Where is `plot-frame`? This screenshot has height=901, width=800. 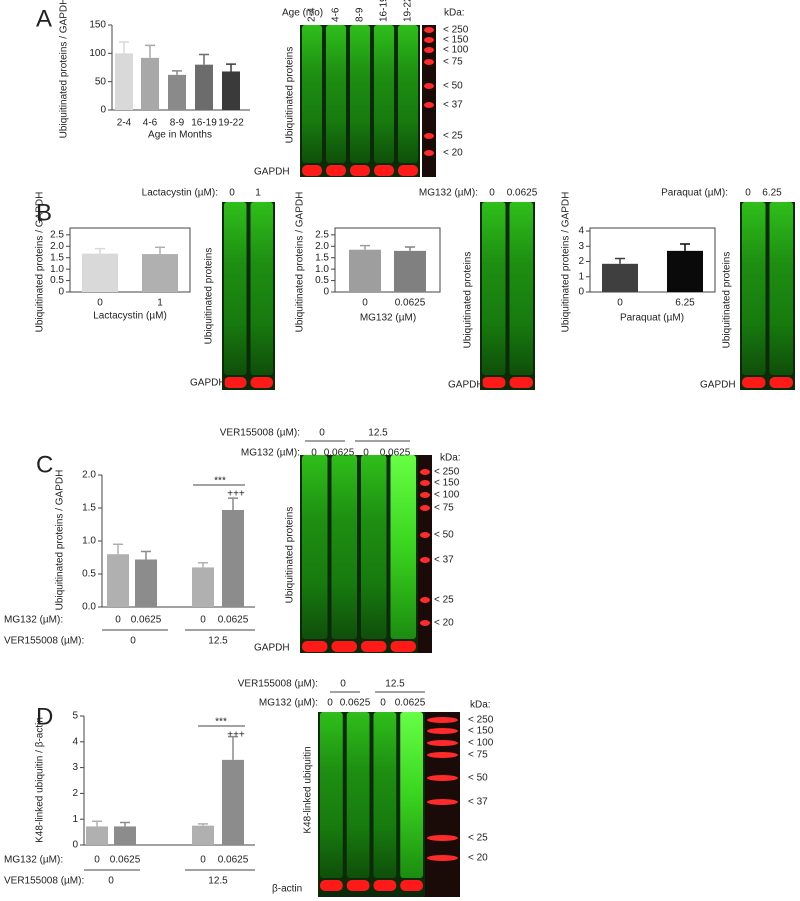
plot-frame is located at coordinates (387, 260).